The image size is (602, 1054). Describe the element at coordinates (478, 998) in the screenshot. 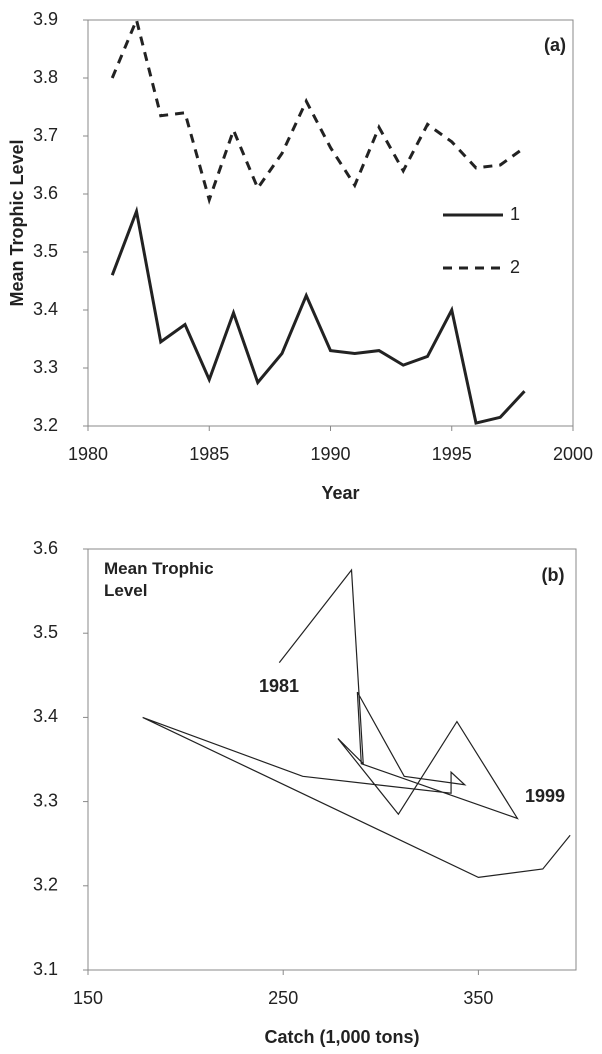

I see `x-tick-label: 350` at that location.